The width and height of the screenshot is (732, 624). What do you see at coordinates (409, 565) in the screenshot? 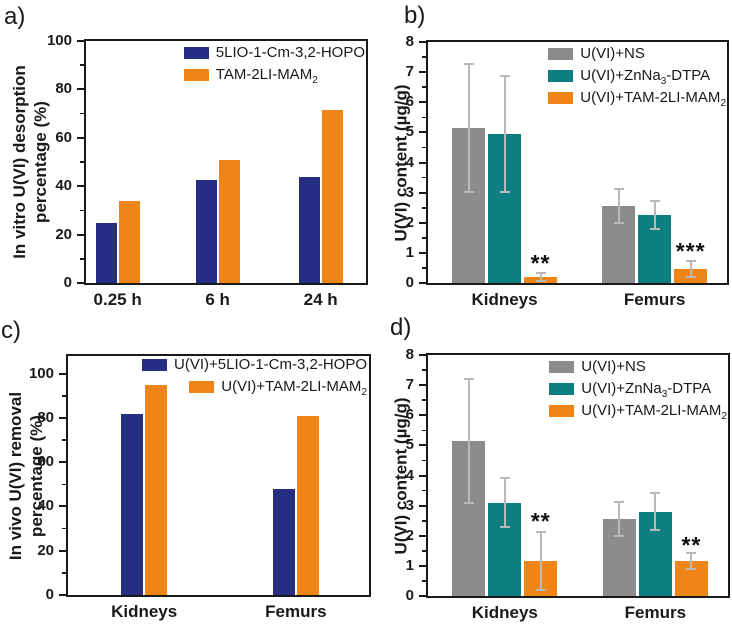
I see `y-axis-tick-label: 1` at bounding box center [409, 565].